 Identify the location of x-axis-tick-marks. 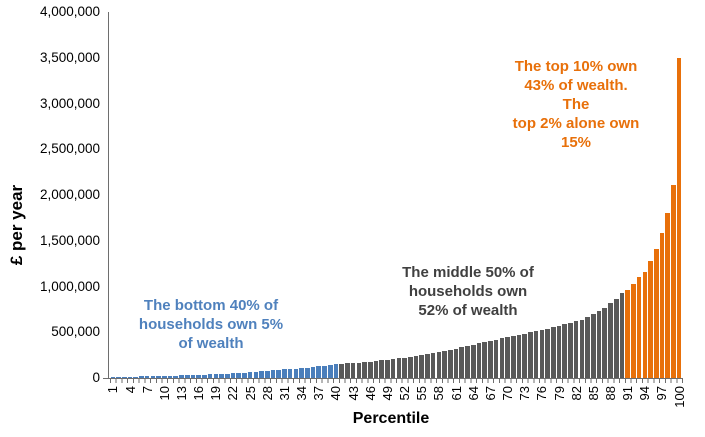
(396, 381).